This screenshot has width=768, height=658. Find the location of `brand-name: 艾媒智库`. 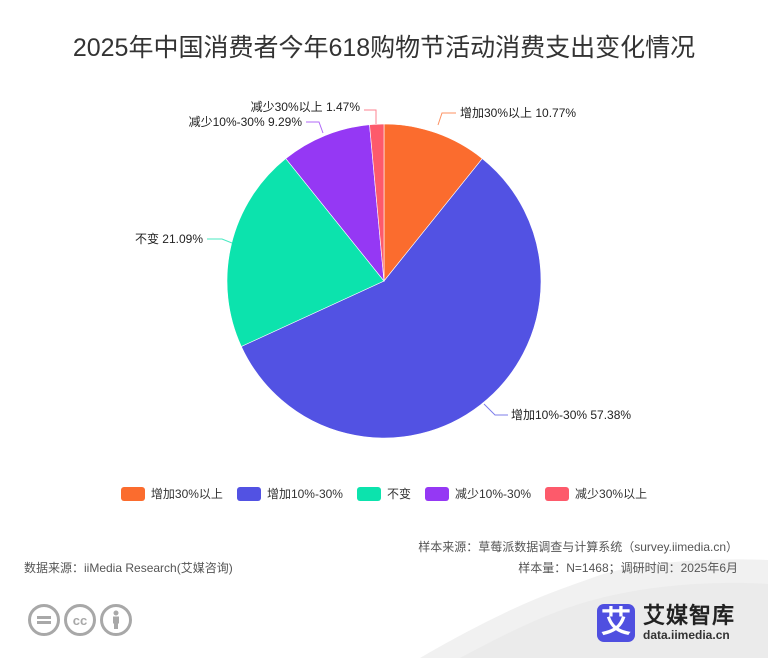

brand-name: 艾媒智库 is located at coordinates (689, 615).